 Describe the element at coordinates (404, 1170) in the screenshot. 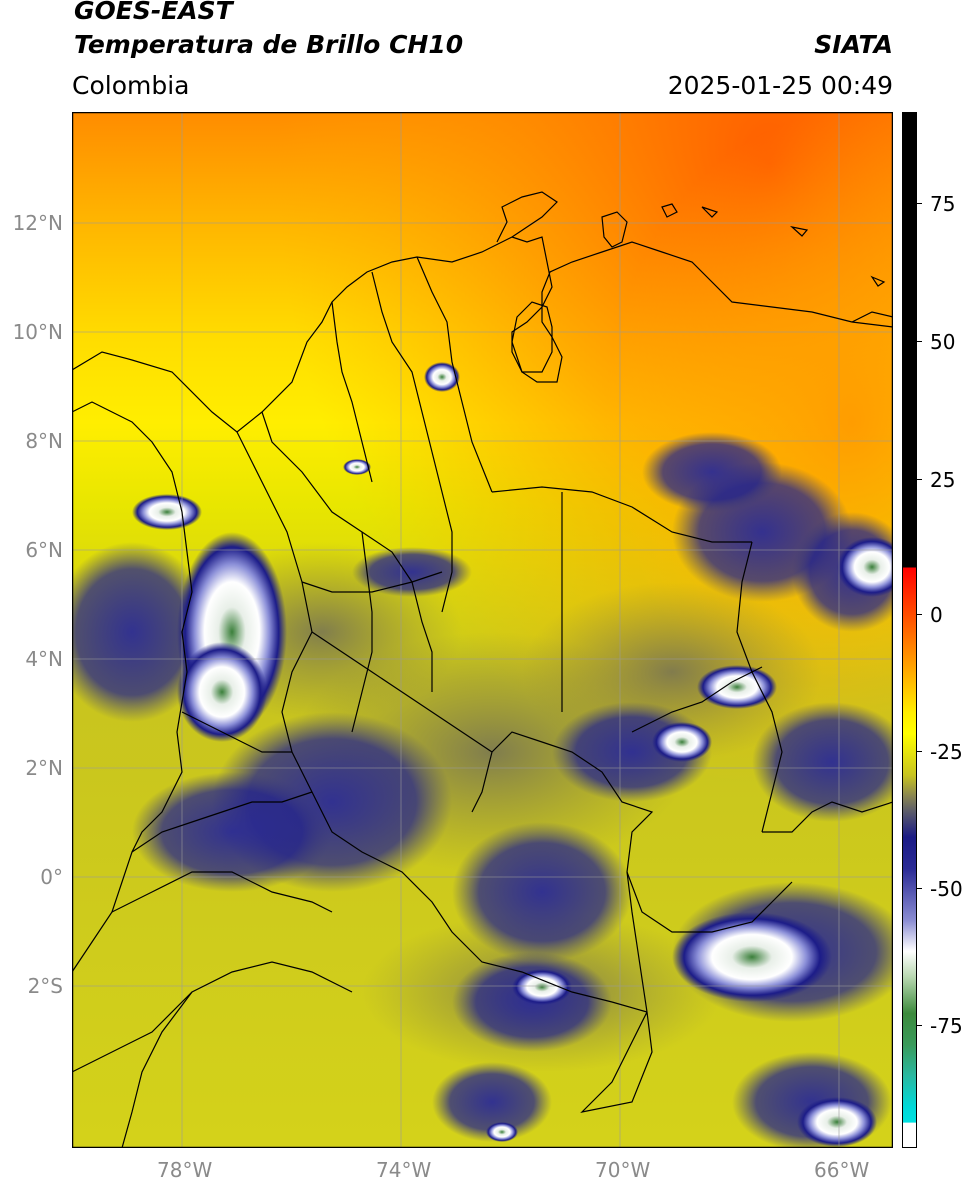

I see `lon-label: 74°W` at that location.